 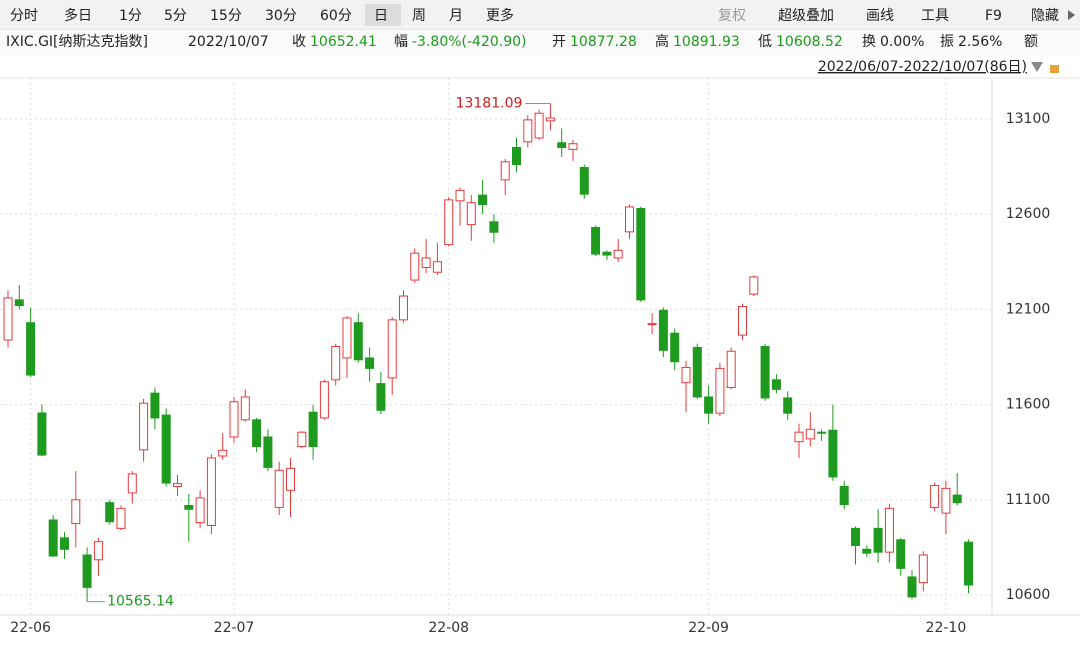 I want to click on x-tick-label: 22-06, so click(x=30, y=628).